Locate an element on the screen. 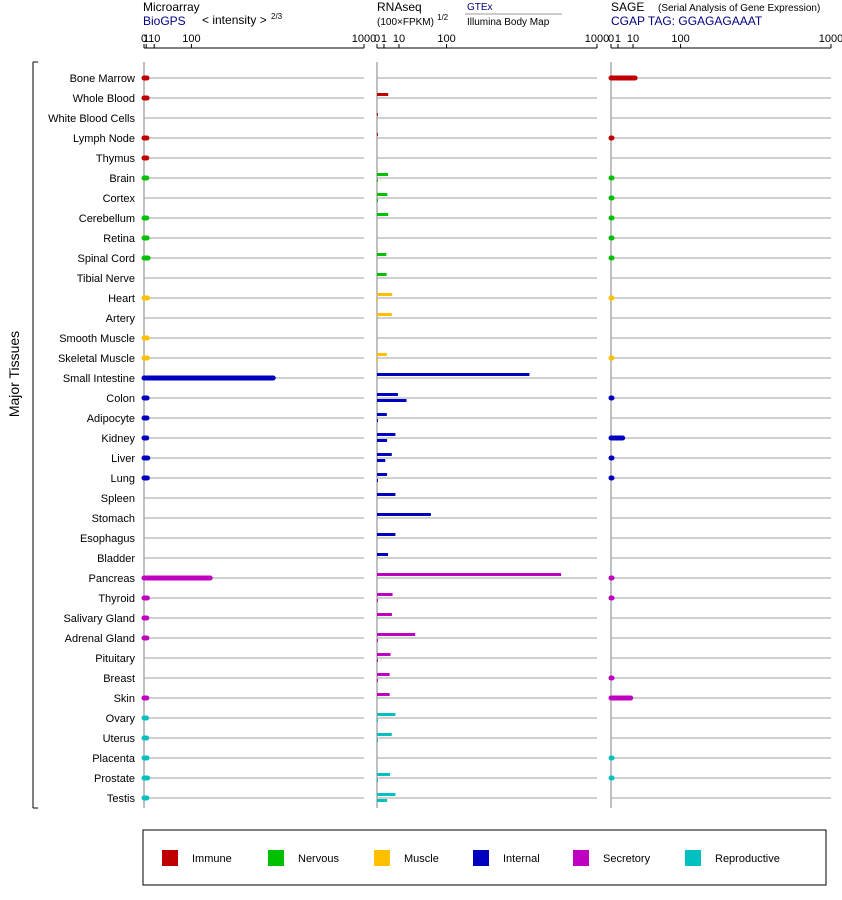 The width and height of the screenshot is (842, 900). tissue-label: Skin is located at coordinates (124, 699).